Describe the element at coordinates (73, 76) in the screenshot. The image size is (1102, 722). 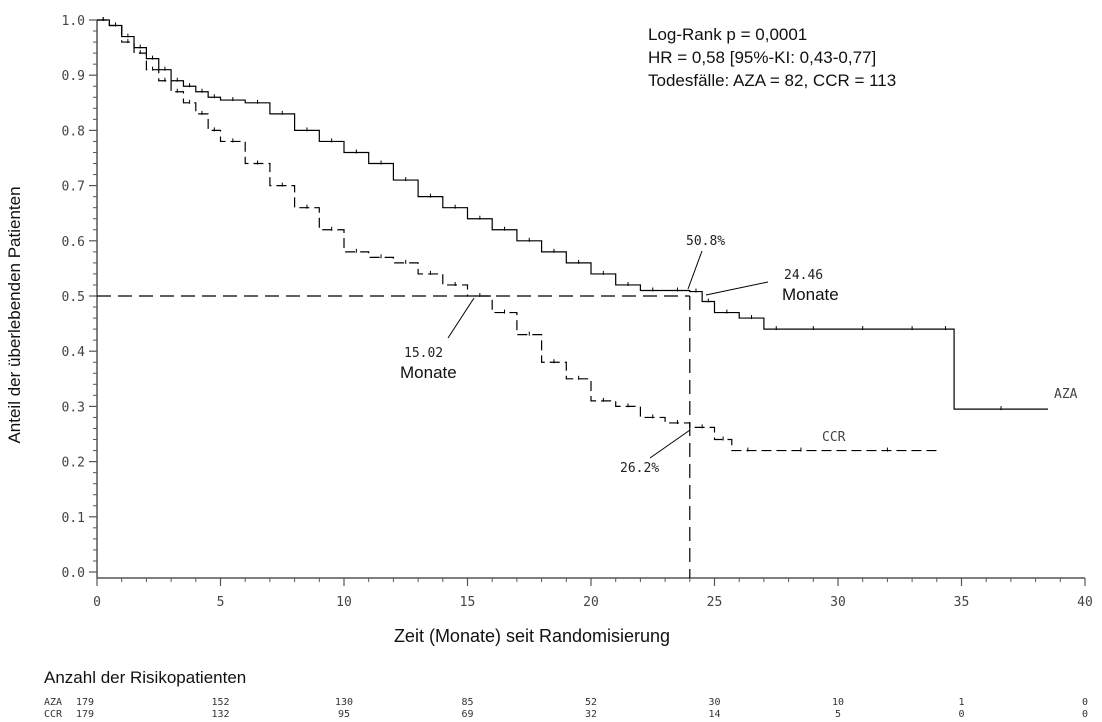
I see `y-tick-label: 0.9` at that location.